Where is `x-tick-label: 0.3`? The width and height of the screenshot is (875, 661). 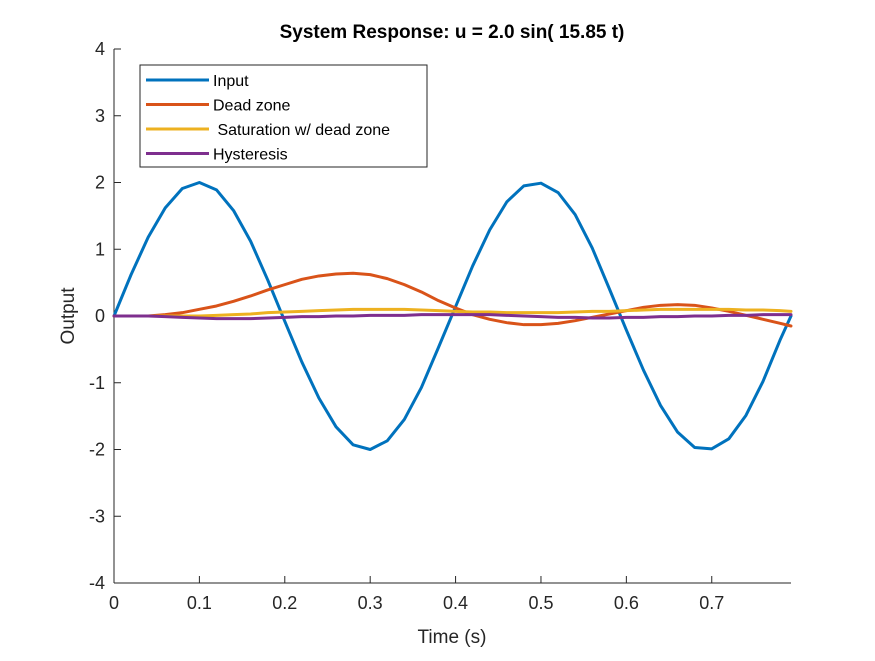
x-tick-label: 0.3 is located at coordinates (370, 603).